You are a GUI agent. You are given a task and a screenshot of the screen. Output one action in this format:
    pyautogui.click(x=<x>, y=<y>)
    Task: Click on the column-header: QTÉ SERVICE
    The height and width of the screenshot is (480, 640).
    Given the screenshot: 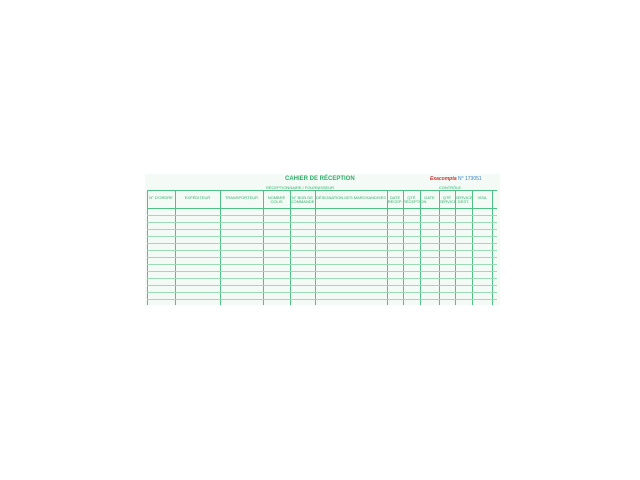 What is the action you would take?
    pyautogui.click(x=448, y=199)
    